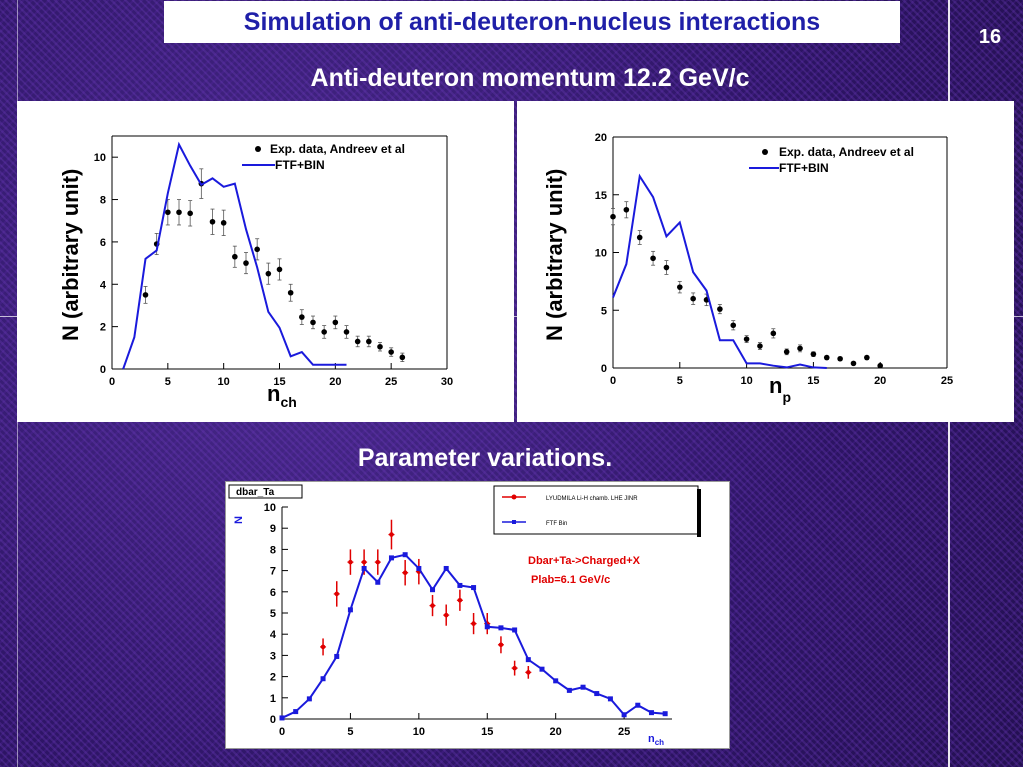 The width and height of the screenshot is (1023, 767). Describe the element at coordinates (601, 196) in the screenshot. I see `y-tick-label: 15` at that location.